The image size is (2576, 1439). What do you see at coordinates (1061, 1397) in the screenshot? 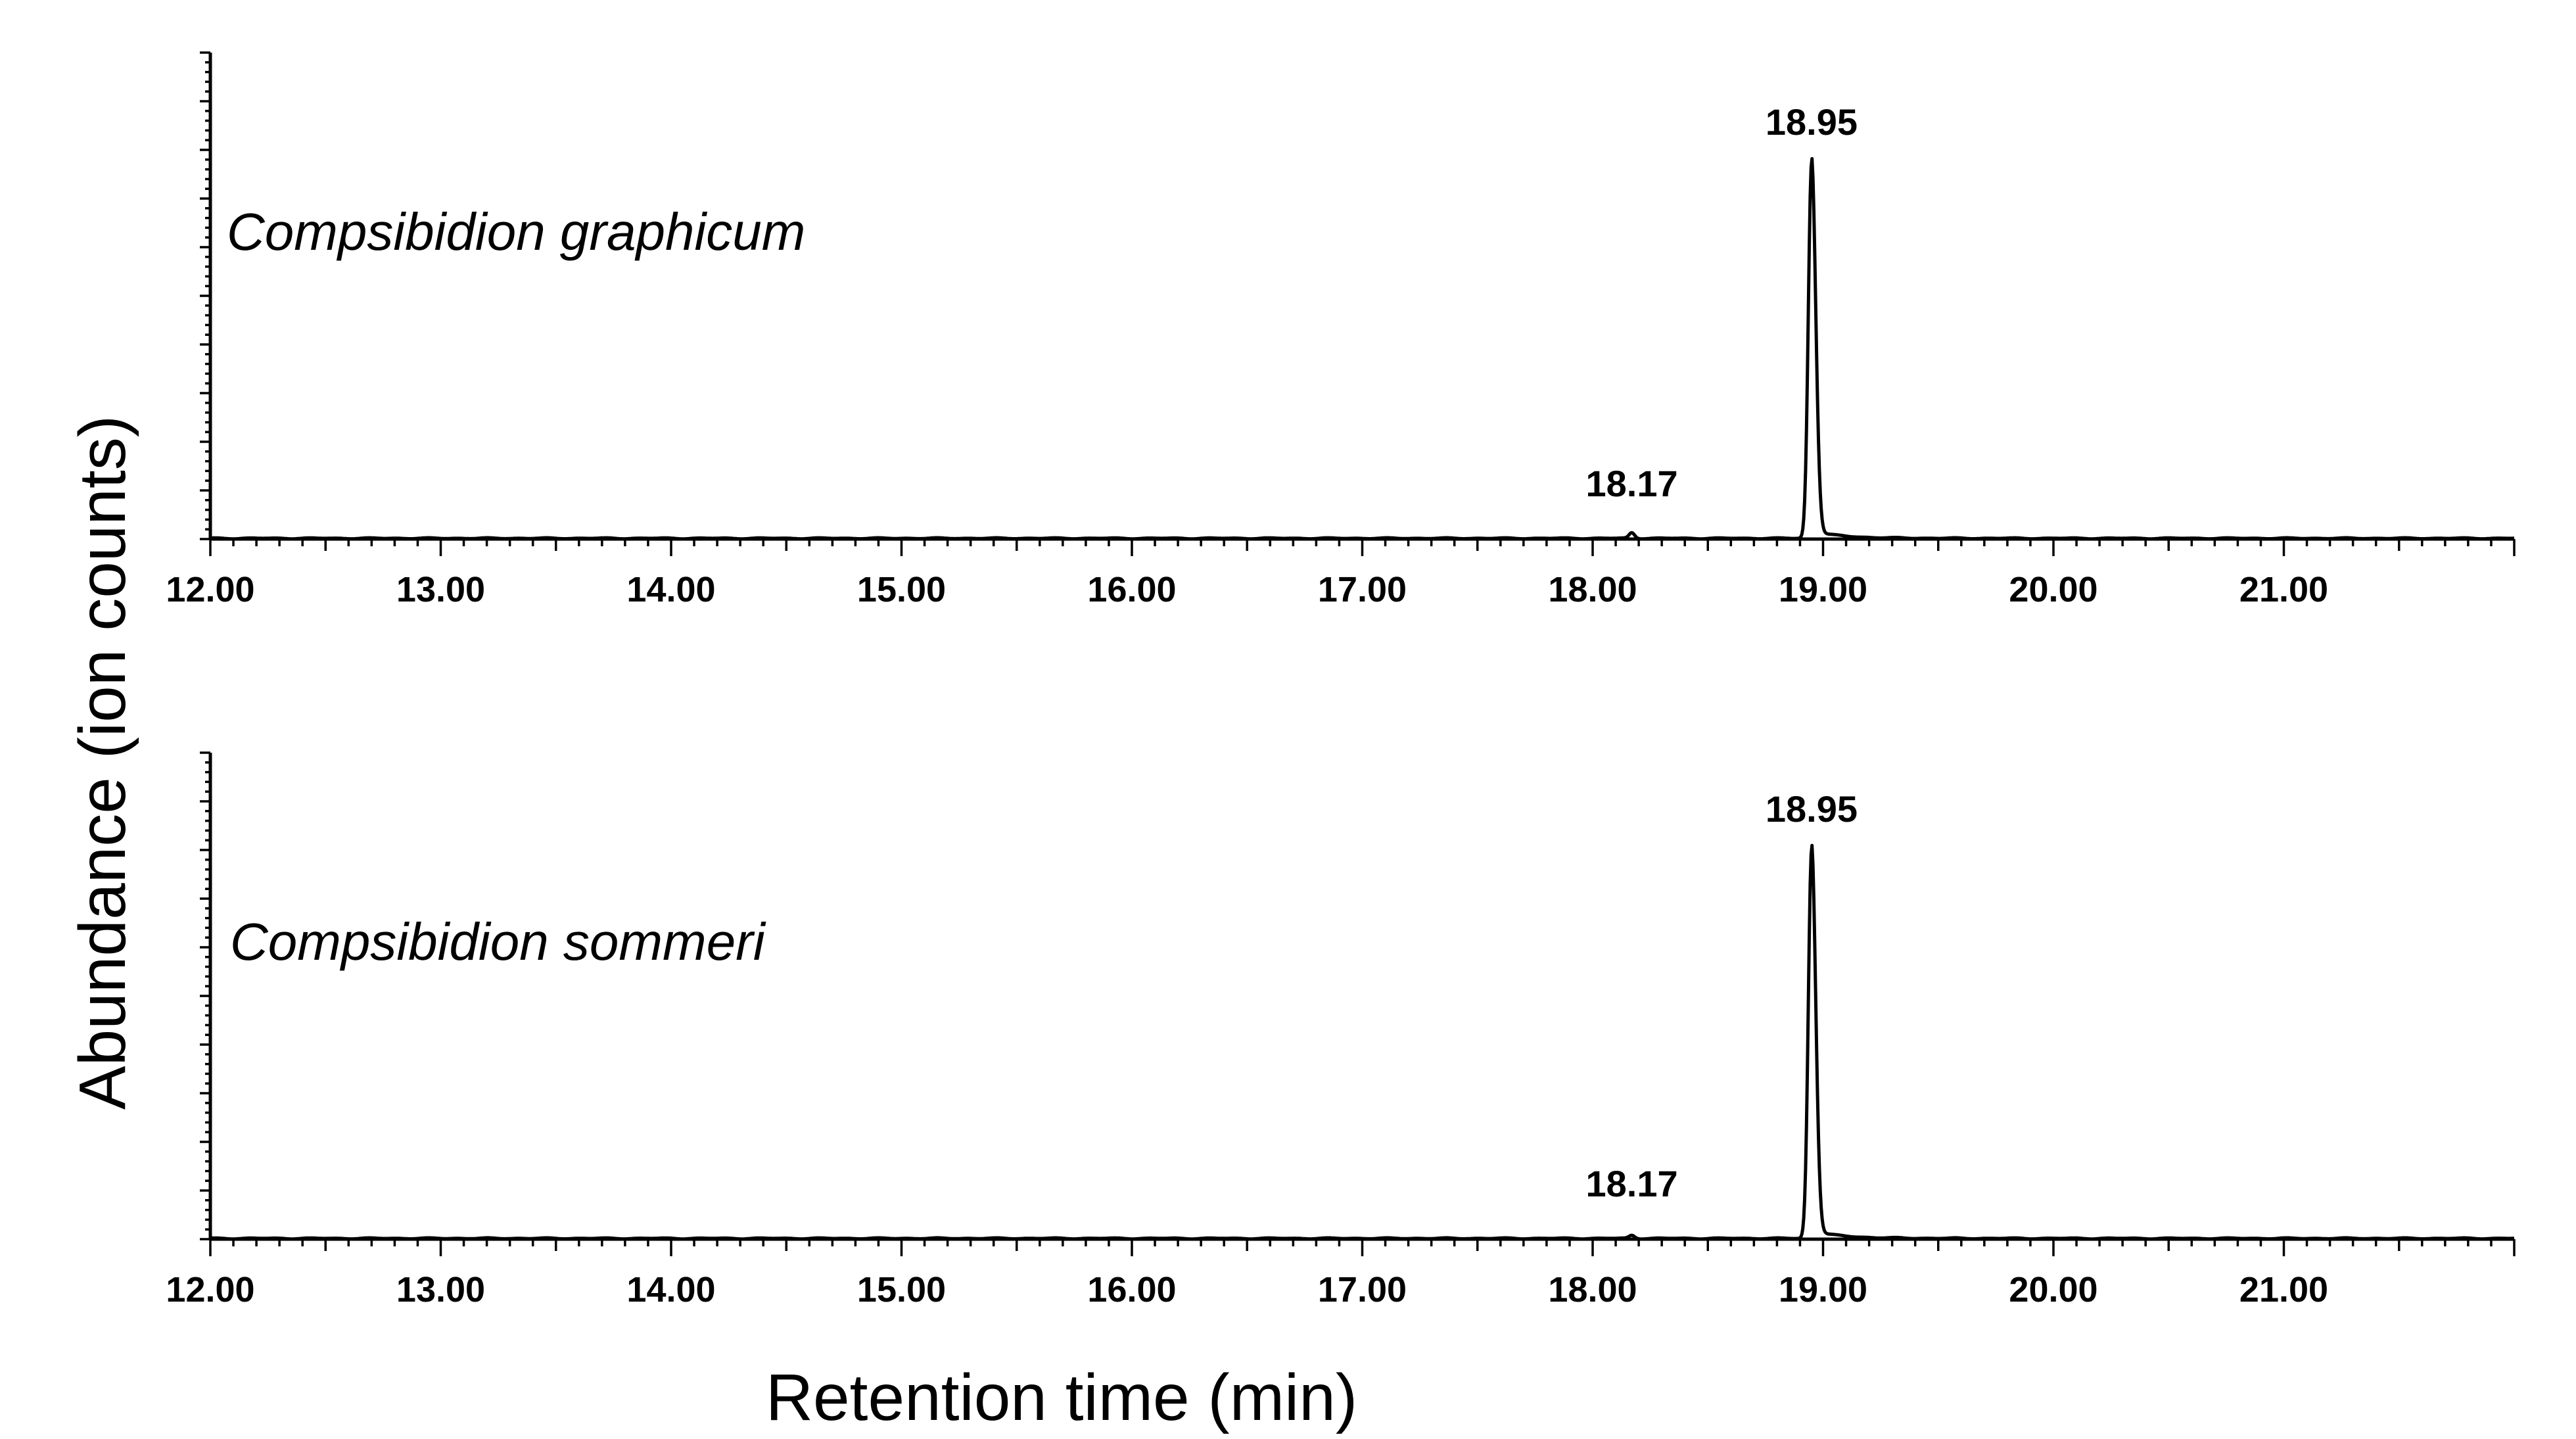
I see `x-axis-title: Retention time (min)` at bounding box center [1061, 1397].